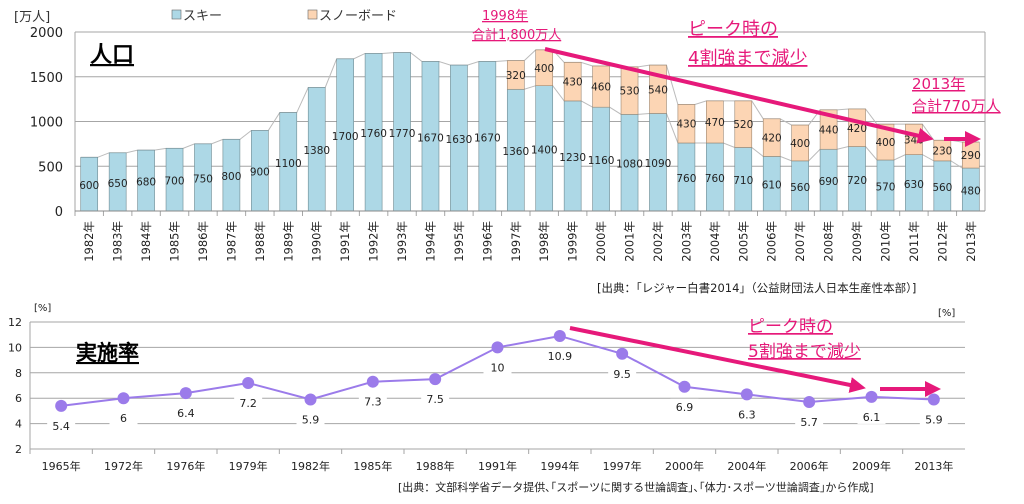 The image size is (1024, 504). What do you see at coordinates (487, 241) in the screenshot?
I see `x-tick-label: 1996年` at bounding box center [487, 241].